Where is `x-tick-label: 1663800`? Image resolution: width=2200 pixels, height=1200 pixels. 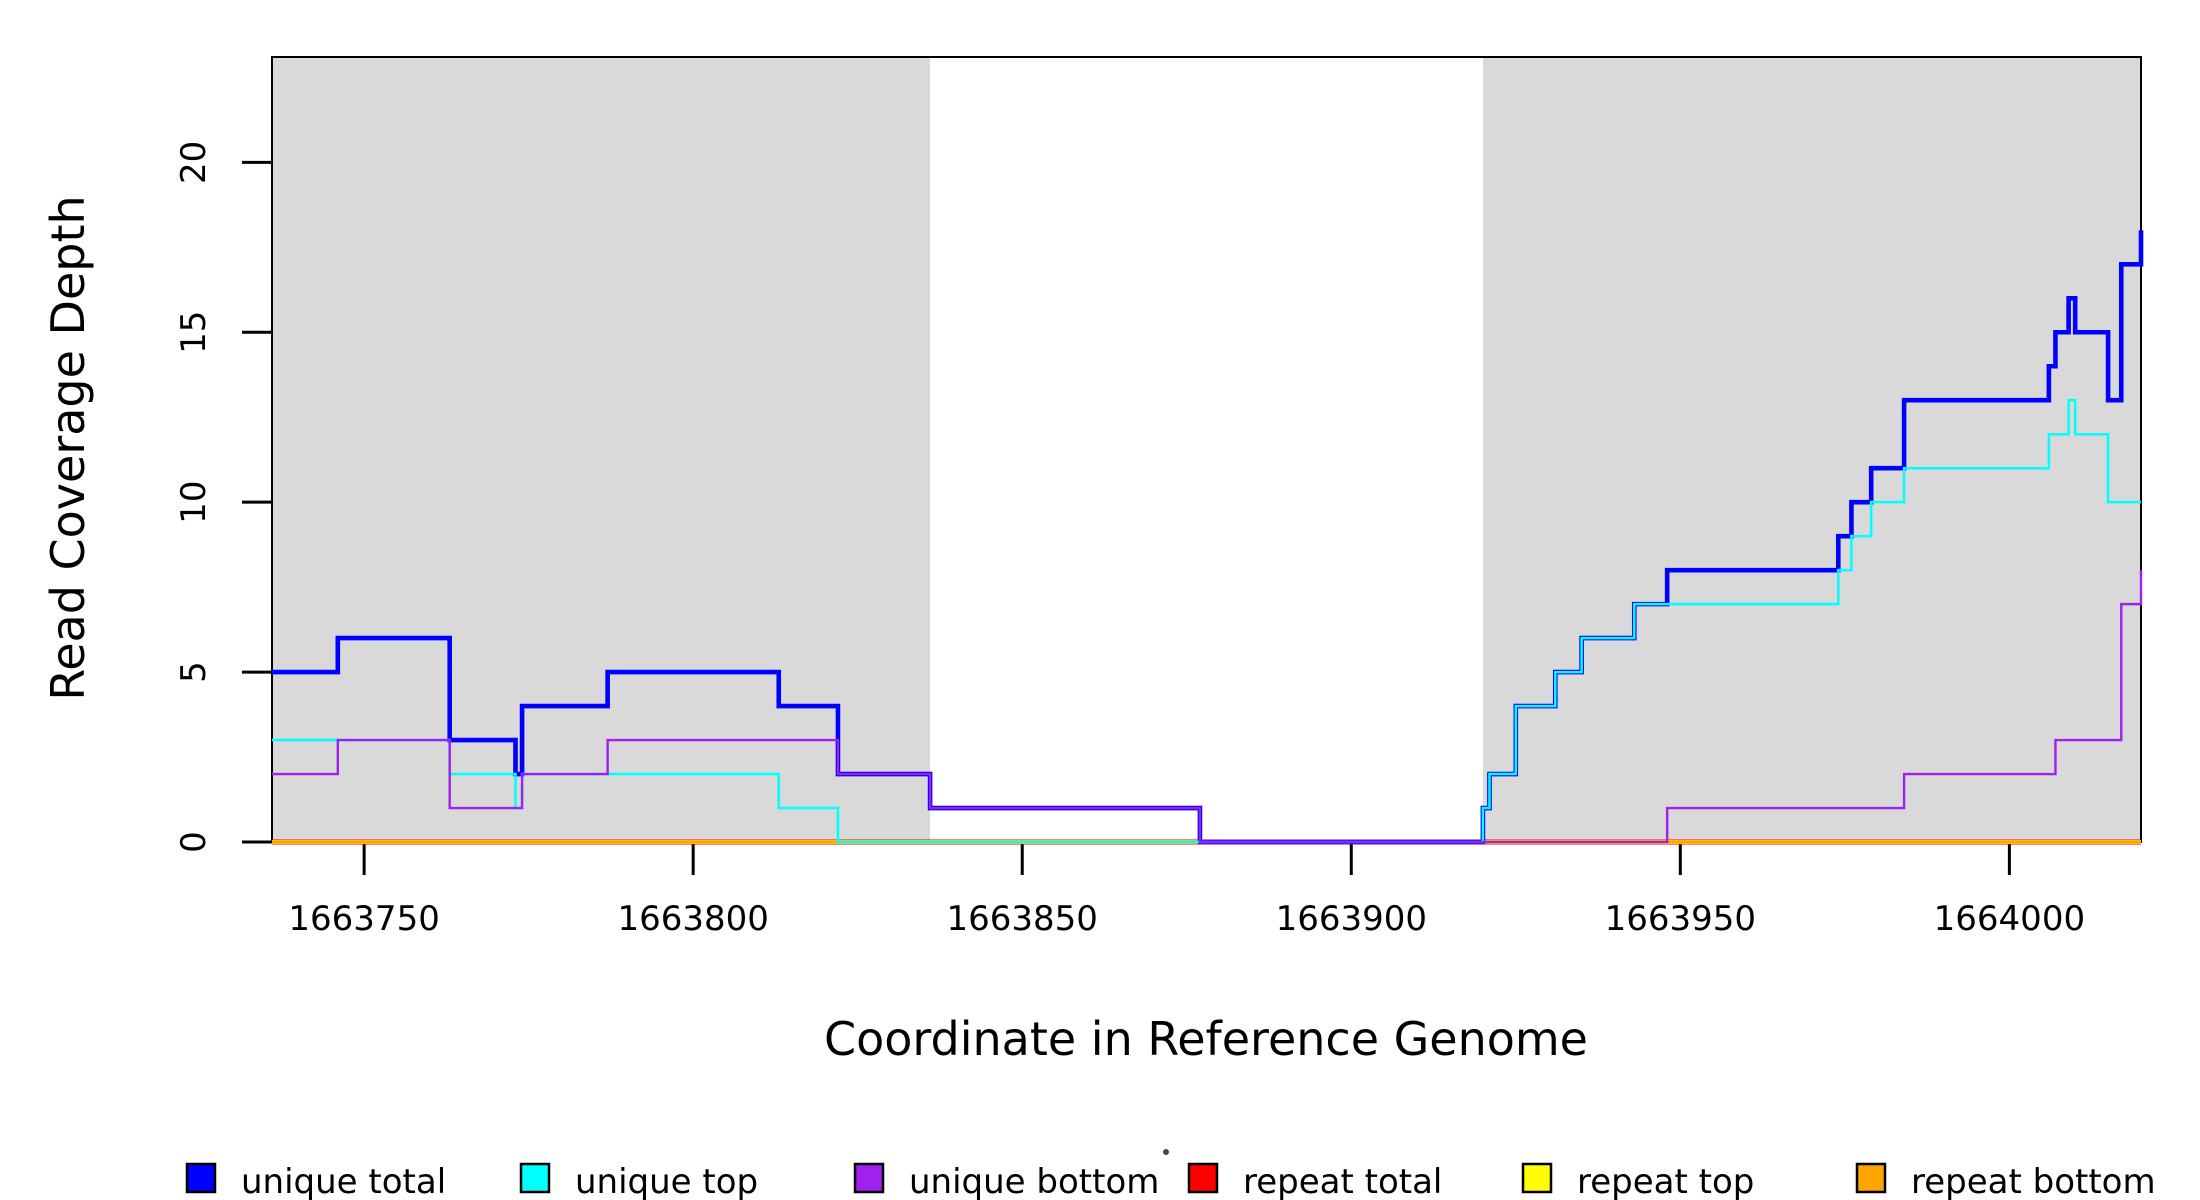
x-tick-label: 1663800 is located at coordinates (692, 919).